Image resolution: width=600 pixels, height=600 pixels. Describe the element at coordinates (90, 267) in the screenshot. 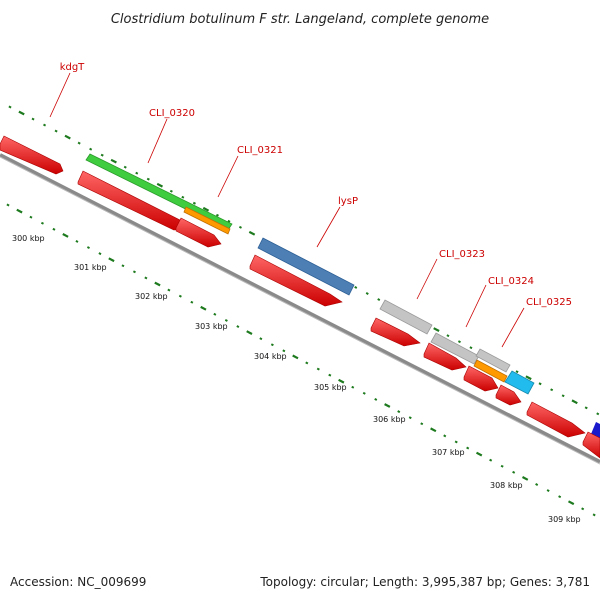

I see `tick-label-301: 301 kbp` at that location.